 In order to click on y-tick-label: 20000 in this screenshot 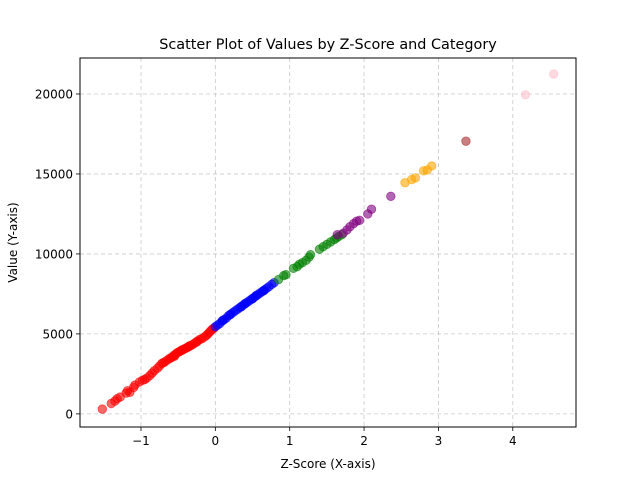, I will do `click(54, 94)`.